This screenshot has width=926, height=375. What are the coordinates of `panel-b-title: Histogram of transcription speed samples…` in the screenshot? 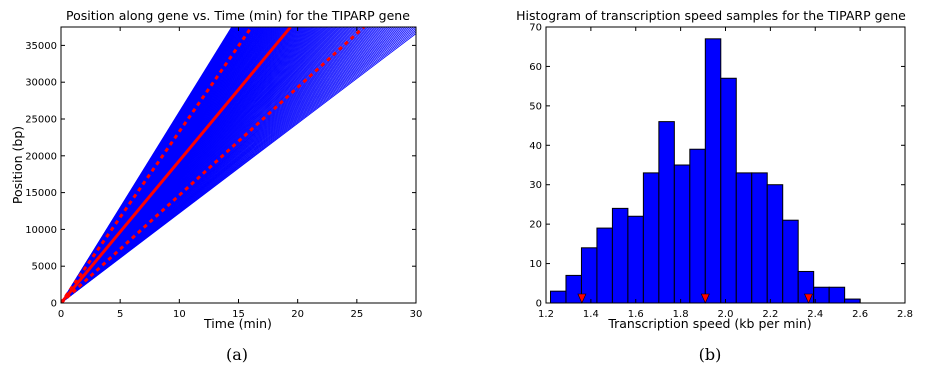 It's located at (711, 15).